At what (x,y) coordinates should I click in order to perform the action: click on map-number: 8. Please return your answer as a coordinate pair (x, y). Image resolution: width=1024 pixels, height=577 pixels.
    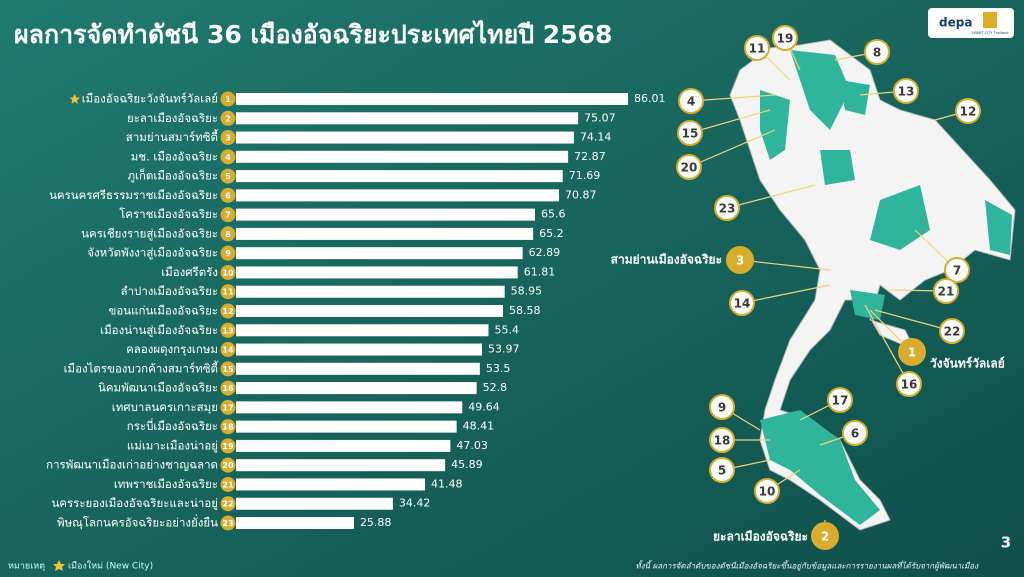
    Looking at the image, I should click on (877, 53).